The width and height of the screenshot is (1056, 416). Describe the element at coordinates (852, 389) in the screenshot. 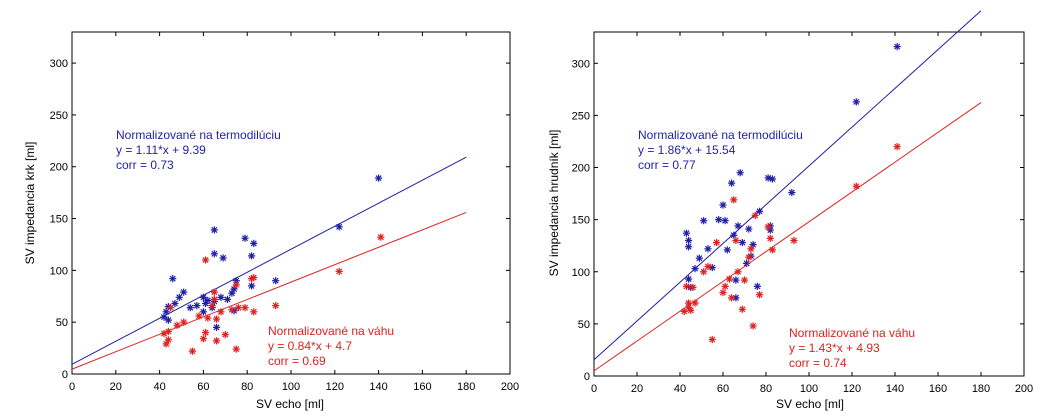

I see `x-tick-label: 120` at that location.